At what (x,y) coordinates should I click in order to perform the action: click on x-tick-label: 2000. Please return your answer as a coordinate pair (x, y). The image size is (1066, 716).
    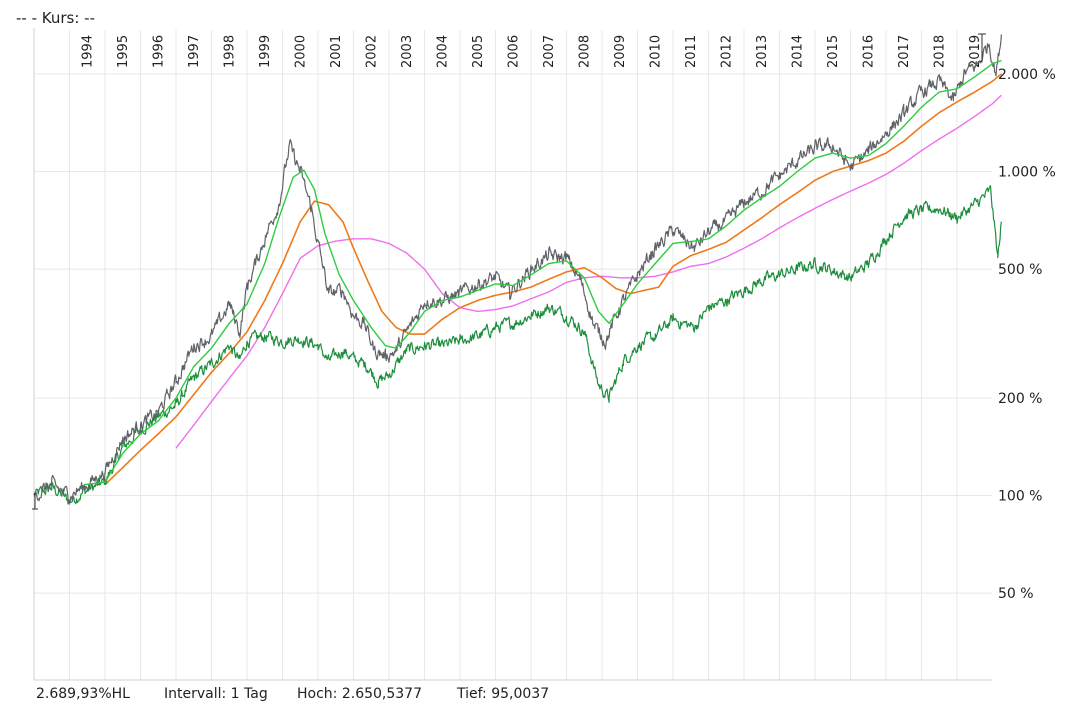
    Looking at the image, I should click on (300, 51).